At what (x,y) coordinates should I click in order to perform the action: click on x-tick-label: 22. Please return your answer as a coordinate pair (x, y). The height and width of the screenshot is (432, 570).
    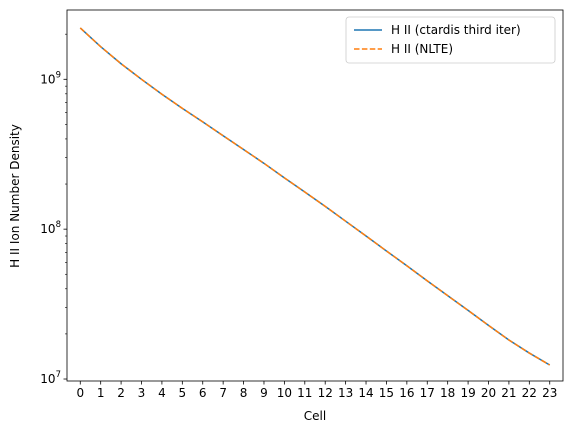
    Looking at the image, I should click on (529, 393).